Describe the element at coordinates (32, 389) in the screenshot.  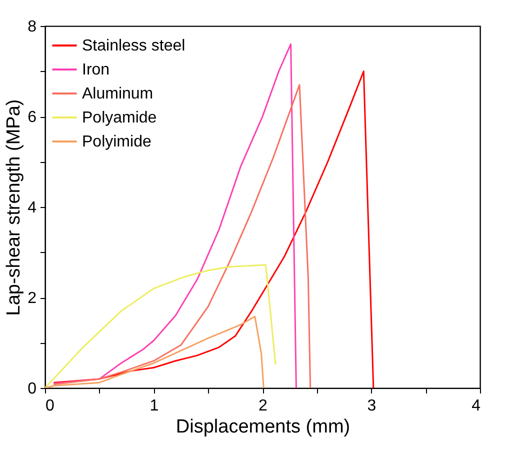
I see `y-tick-label: 0` at that location.